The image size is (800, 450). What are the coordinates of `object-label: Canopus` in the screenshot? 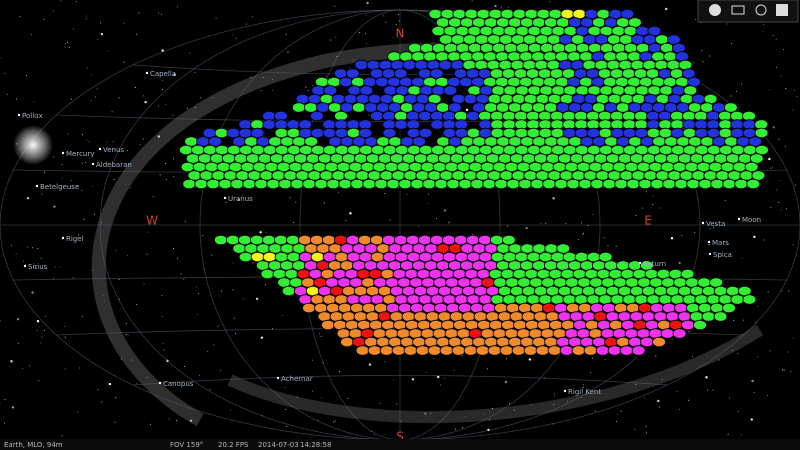 It's located at (178, 384).